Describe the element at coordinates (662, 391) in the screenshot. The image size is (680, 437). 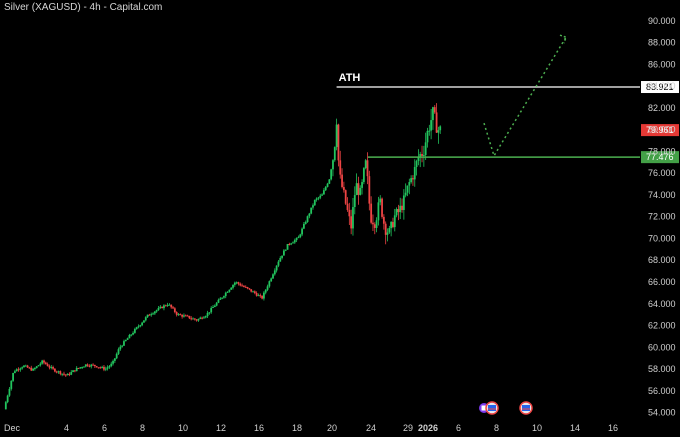
I see `price-tick-label: 56.000` at that location.